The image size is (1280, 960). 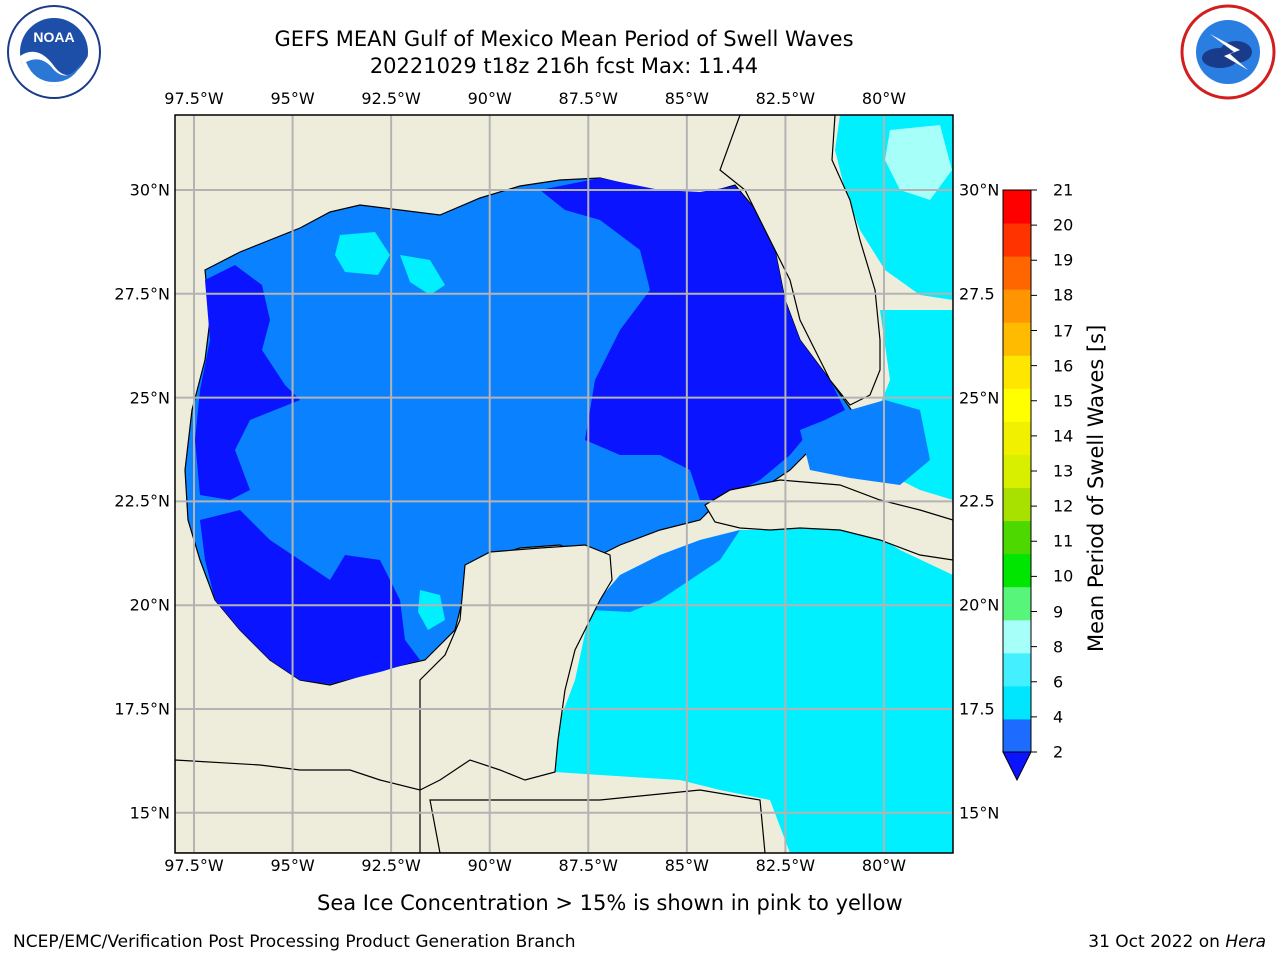 I want to click on colorbar-tick-label: 12, so click(x=1063, y=506).